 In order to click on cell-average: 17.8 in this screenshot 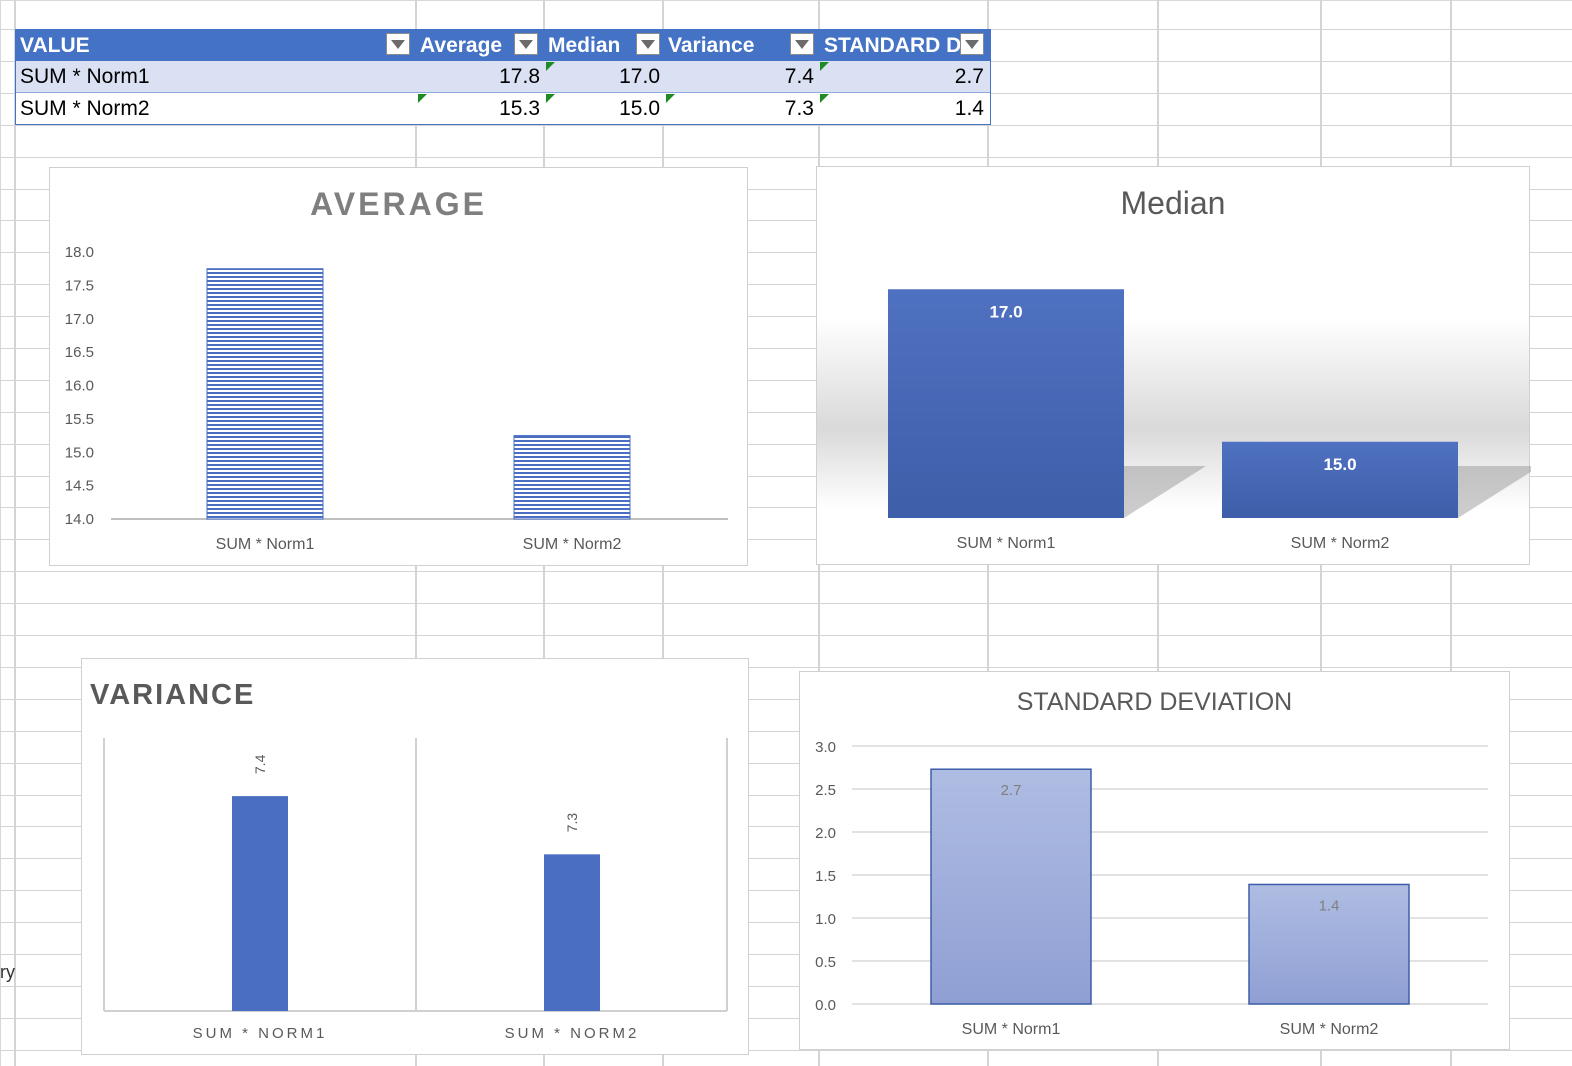, I will do `click(519, 76)`.